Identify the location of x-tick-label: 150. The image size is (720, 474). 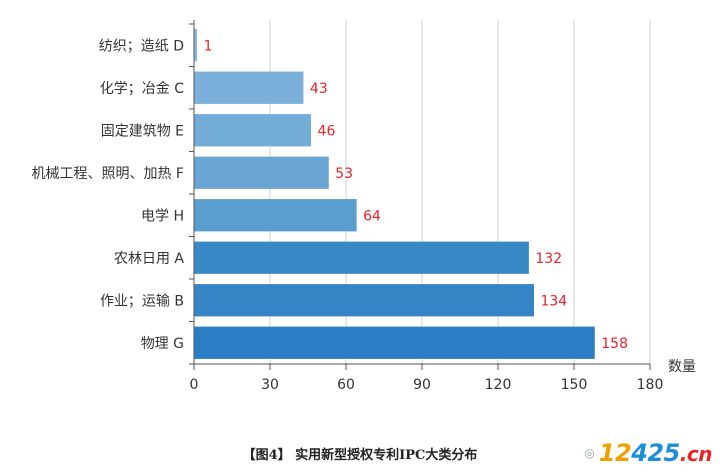
(574, 385).